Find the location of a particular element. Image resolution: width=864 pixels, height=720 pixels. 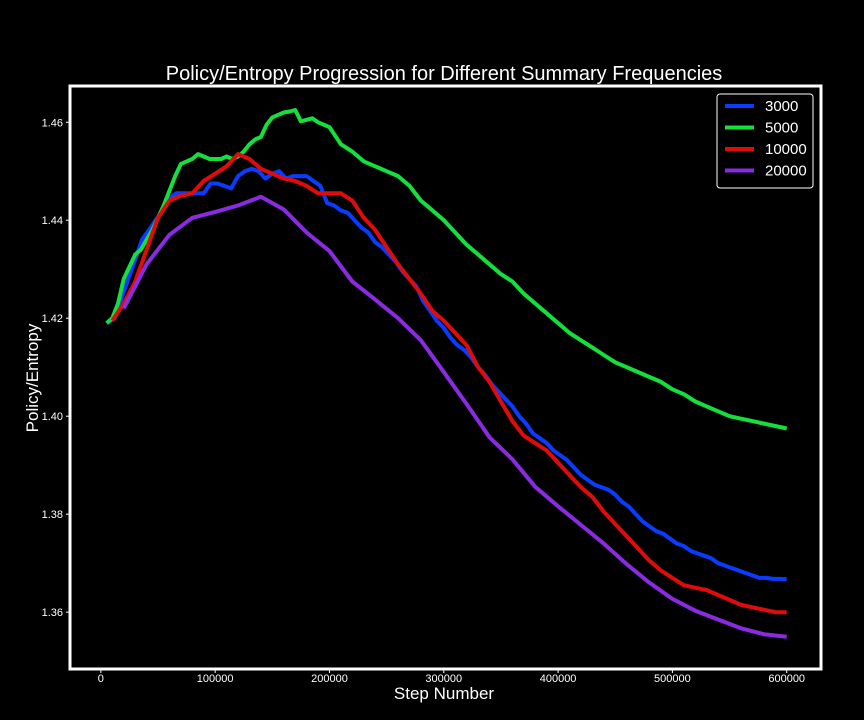

x-tick-label: 500000 is located at coordinates (672, 679).